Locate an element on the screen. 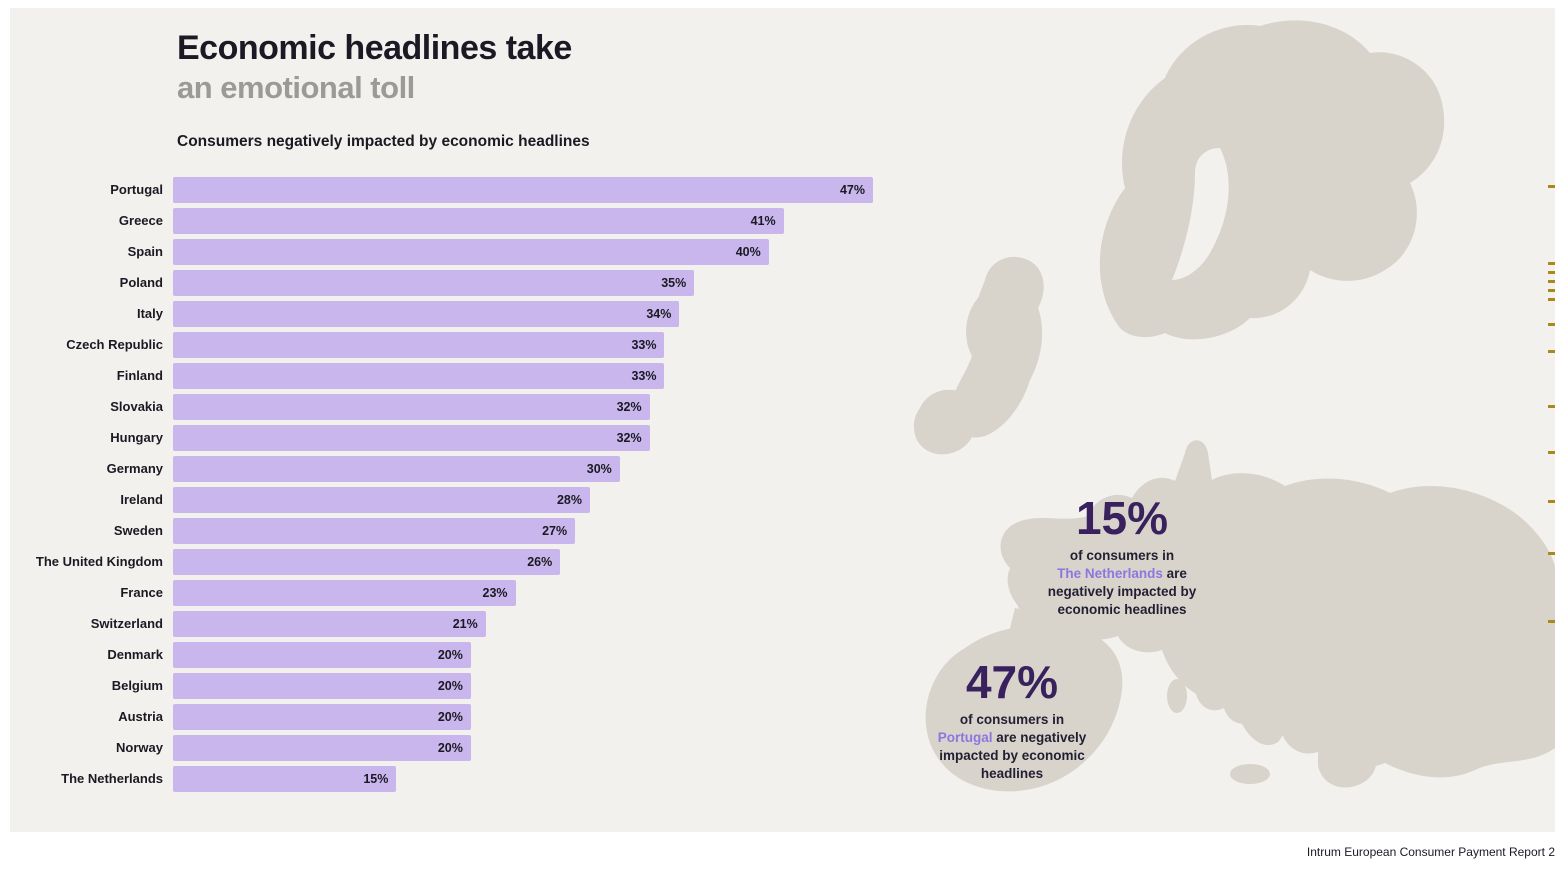 This screenshot has width=1555, height=871. callout-text-line: of consumers in is located at coordinates (1012, 720).